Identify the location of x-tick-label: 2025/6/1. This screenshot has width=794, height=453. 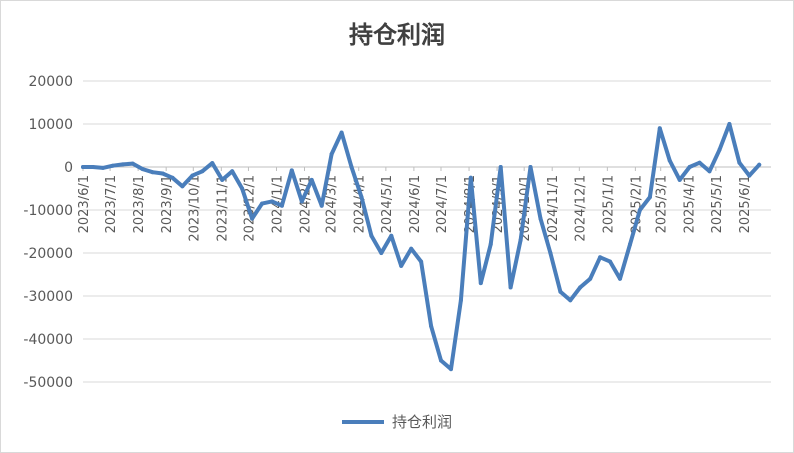
(745, 204).